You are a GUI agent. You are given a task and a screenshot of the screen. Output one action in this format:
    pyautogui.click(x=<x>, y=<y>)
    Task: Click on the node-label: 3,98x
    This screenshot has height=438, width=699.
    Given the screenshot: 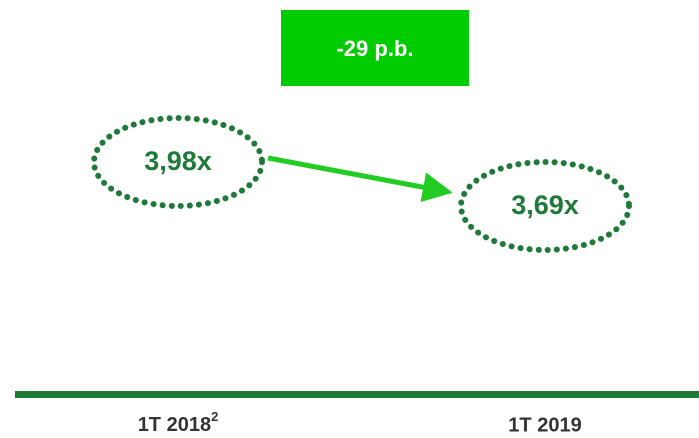 What is the action you would take?
    pyautogui.click(x=178, y=161)
    